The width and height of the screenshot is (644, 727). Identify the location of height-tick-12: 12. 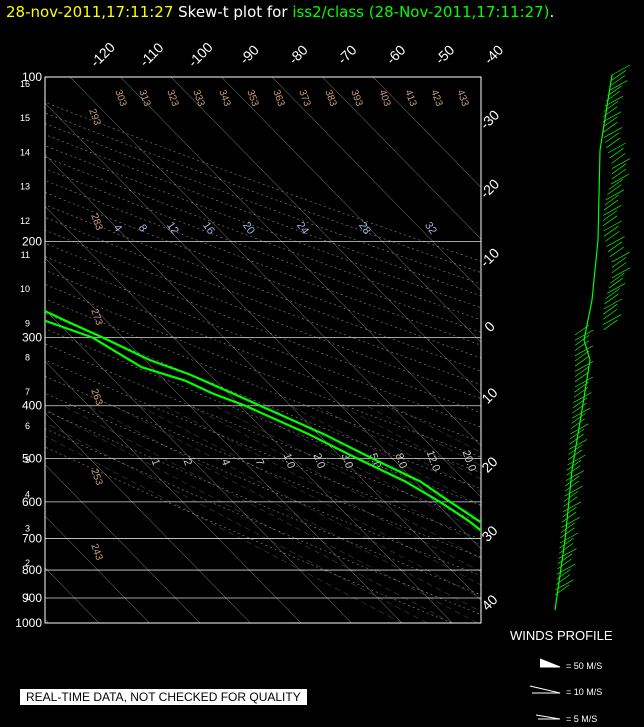
(25, 221).